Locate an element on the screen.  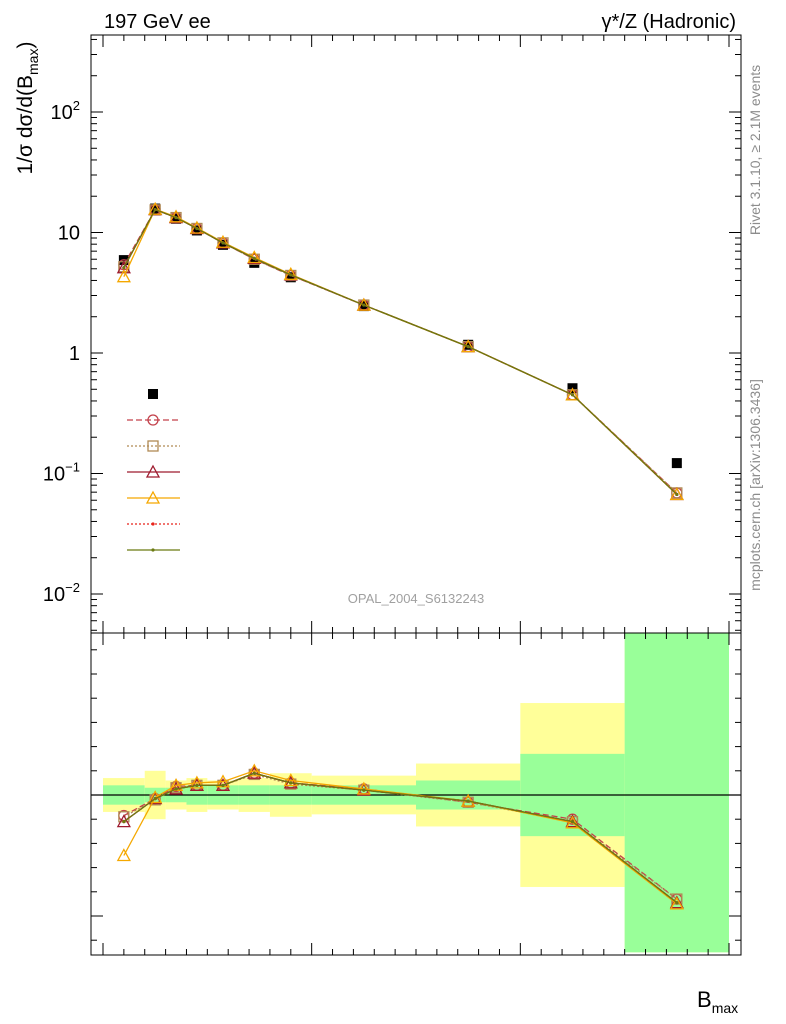
header-left: 197 GeV ee is located at coordinates (157, 22).